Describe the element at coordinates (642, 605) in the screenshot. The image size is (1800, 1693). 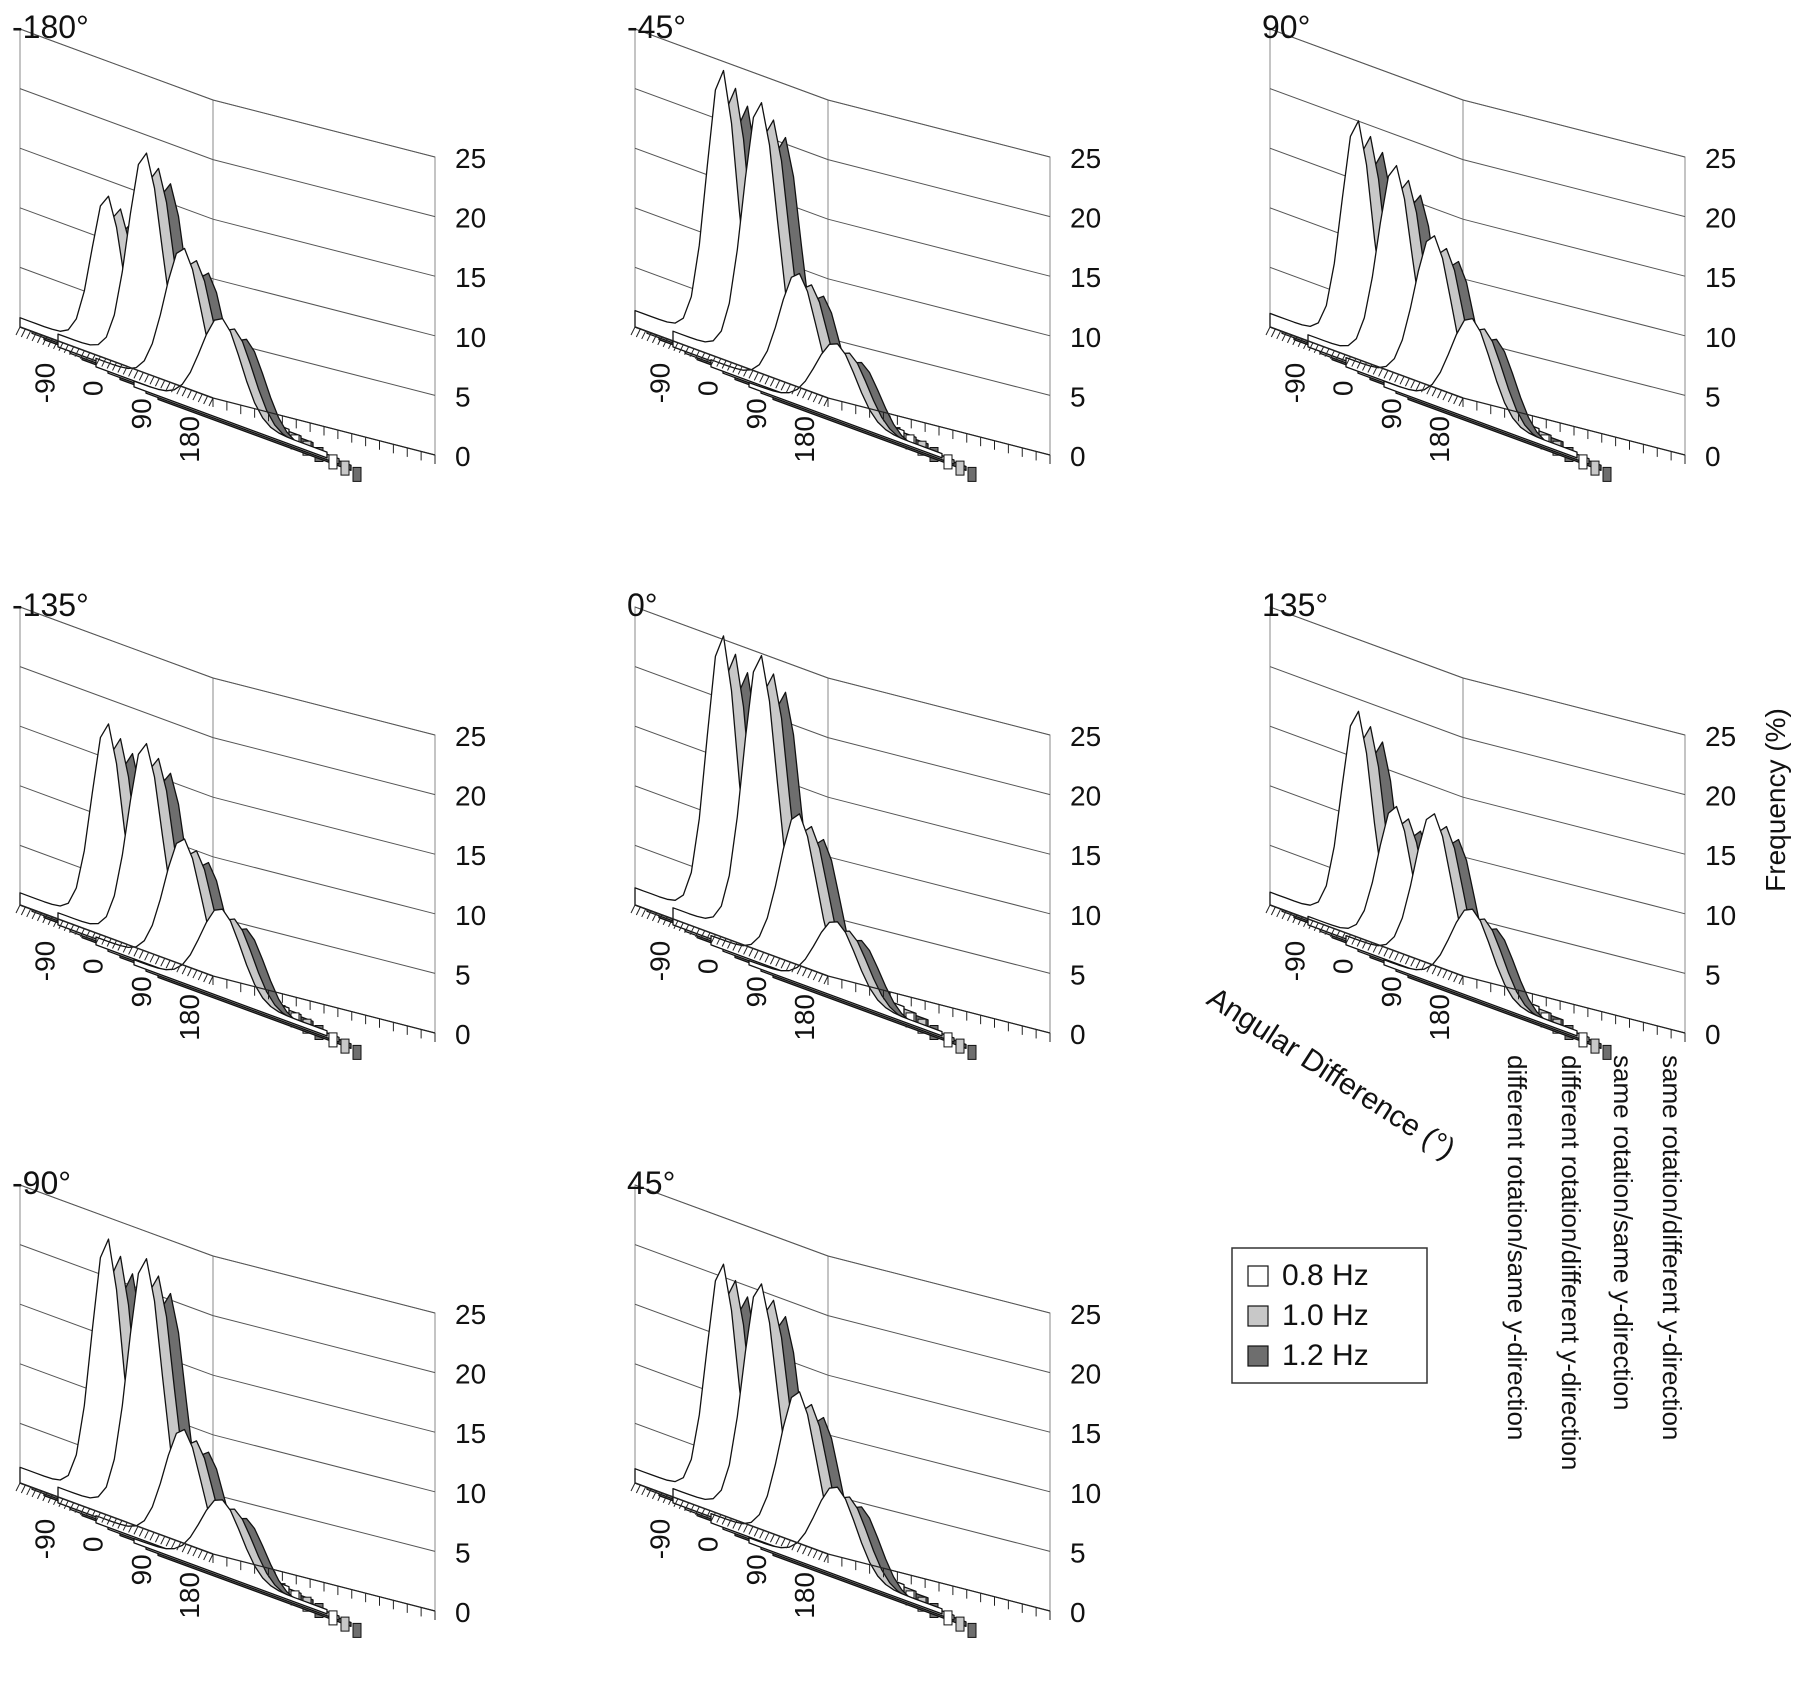
I see `chart-title: 0°` at that location.